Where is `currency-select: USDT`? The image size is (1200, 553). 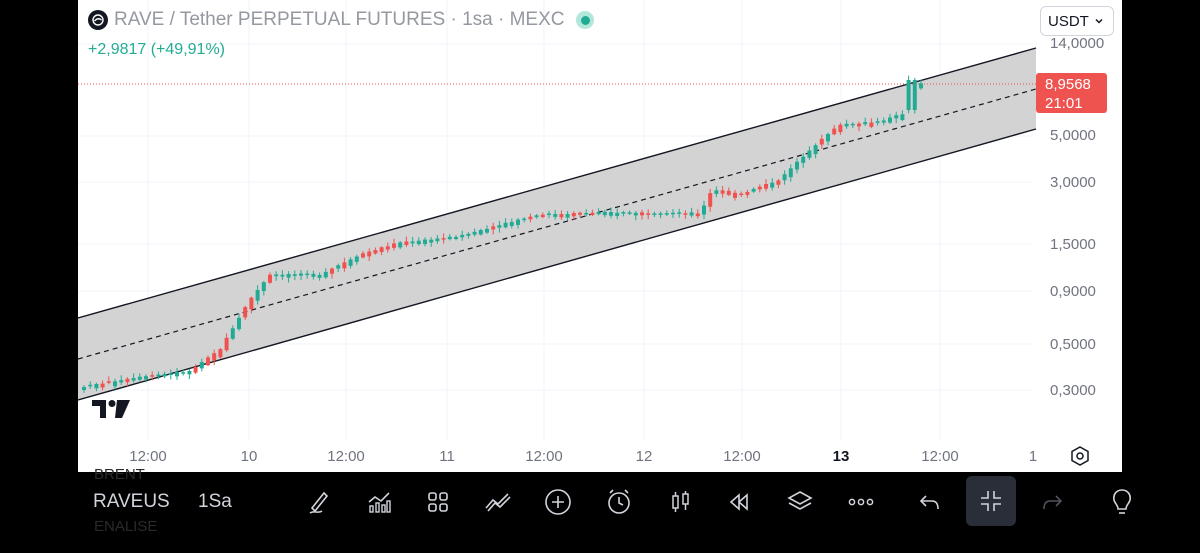
currency-select: USDT is located at coordinates (1077, 21).